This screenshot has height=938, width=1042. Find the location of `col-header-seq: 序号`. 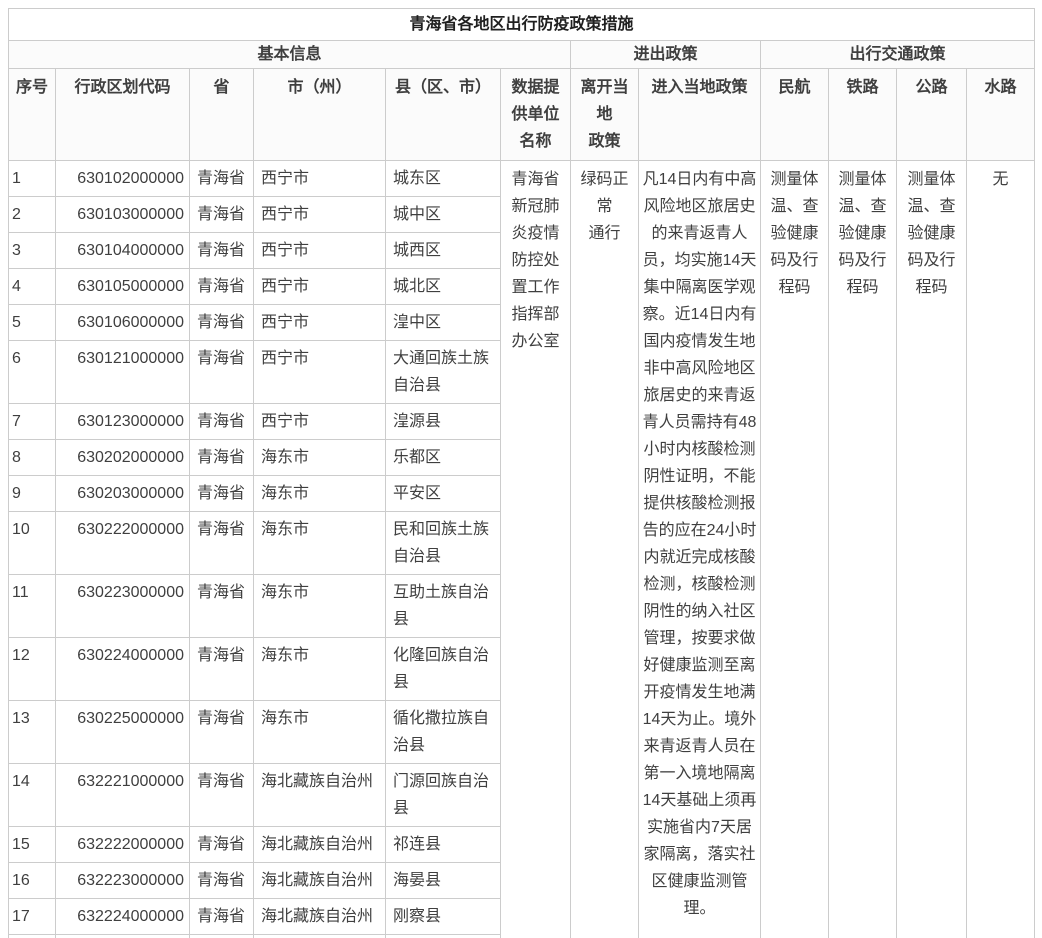

col-header-seq: 序号 is located at coordinates (32, 114).